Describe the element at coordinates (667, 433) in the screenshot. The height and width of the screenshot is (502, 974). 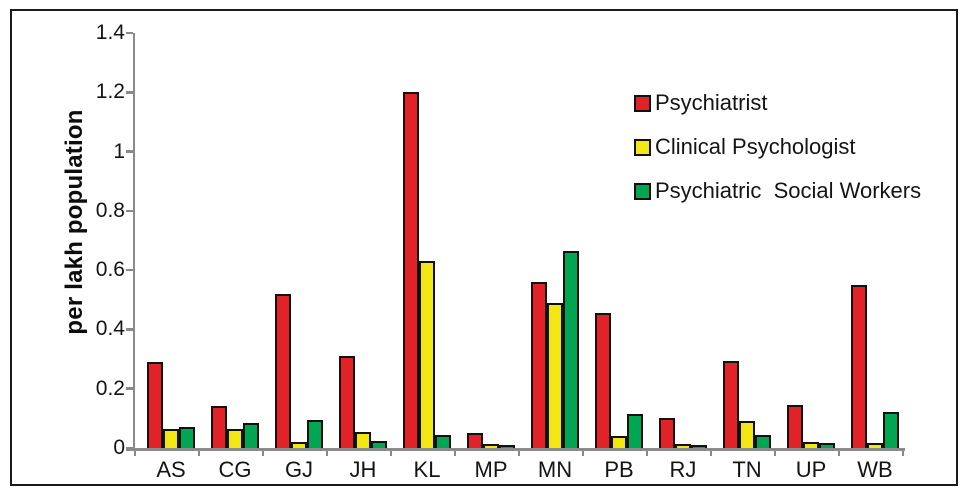
I see `bar-psychiatrist-RJ` at that location.